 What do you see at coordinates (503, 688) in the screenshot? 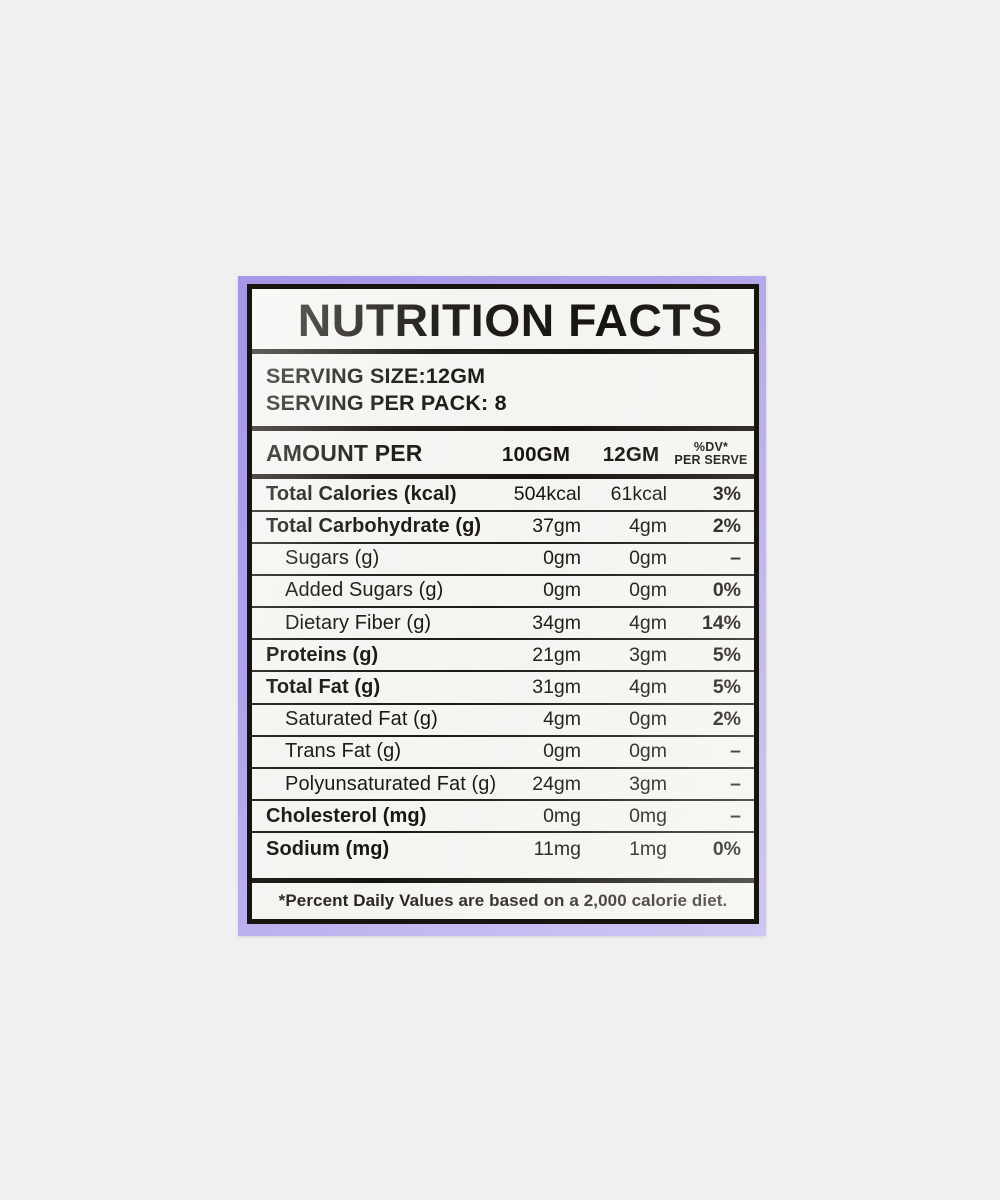
I see `table-row: Total Fat (g) 31gm 4gm 5%` at bounding box center [503, 688].